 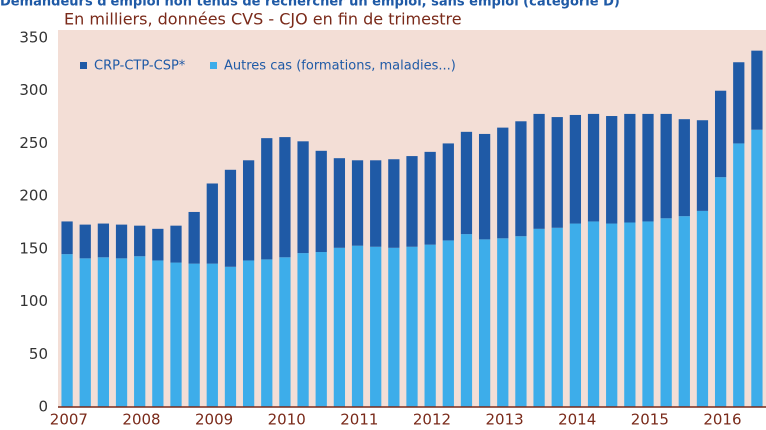 What do you see at coordinates (340, 66) in the screenshot?
I see `legend-label: Autres cas (formations, maladies...)` at bounding box center [340, 66].